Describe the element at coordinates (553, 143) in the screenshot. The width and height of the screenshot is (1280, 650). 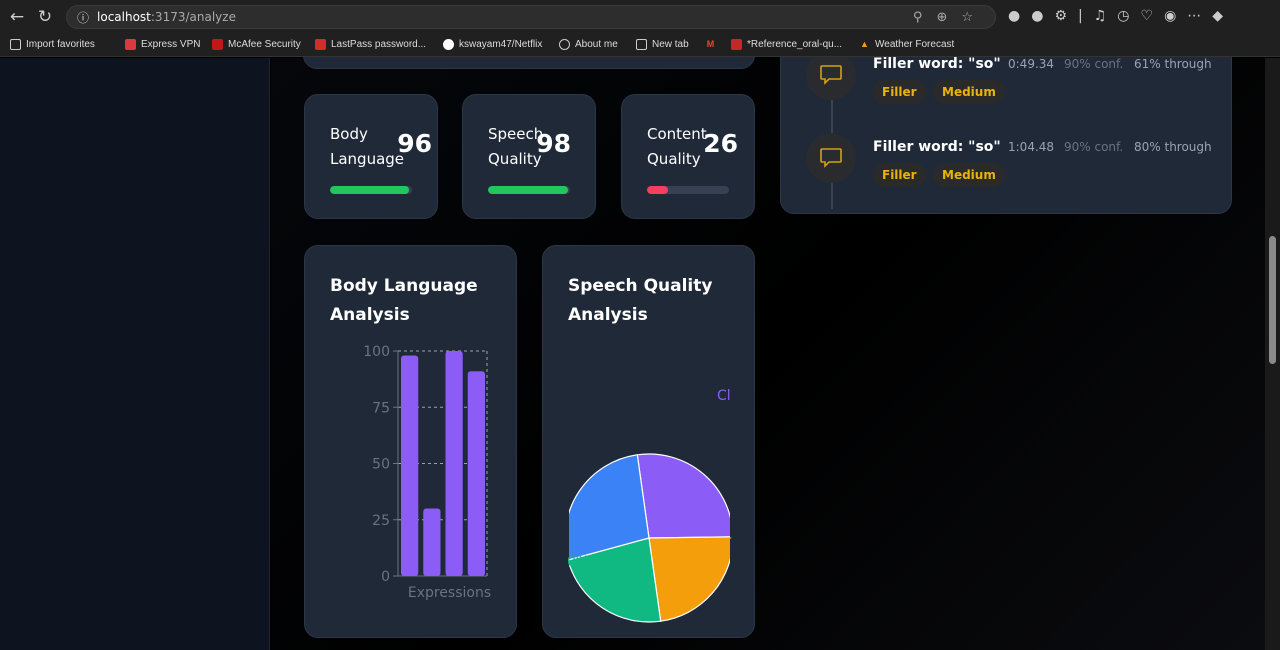
I see `score-value: 98` at that location.